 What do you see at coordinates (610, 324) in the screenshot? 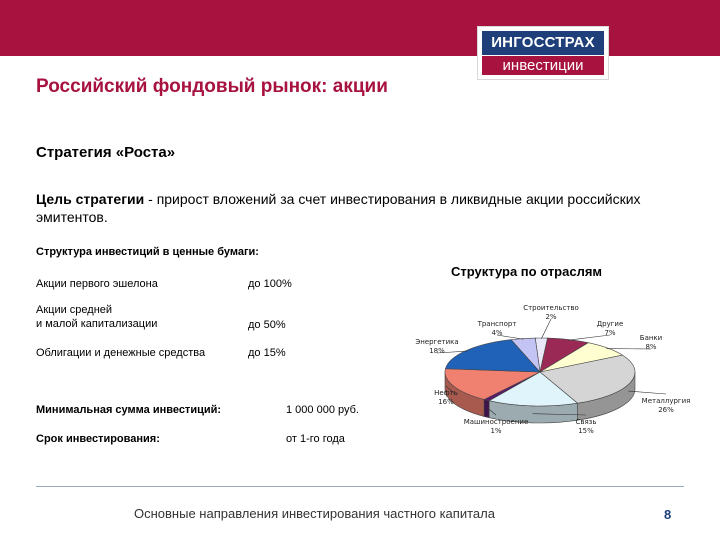
I see `pie-slice-label: Другие` at bounding box center [610, 324].